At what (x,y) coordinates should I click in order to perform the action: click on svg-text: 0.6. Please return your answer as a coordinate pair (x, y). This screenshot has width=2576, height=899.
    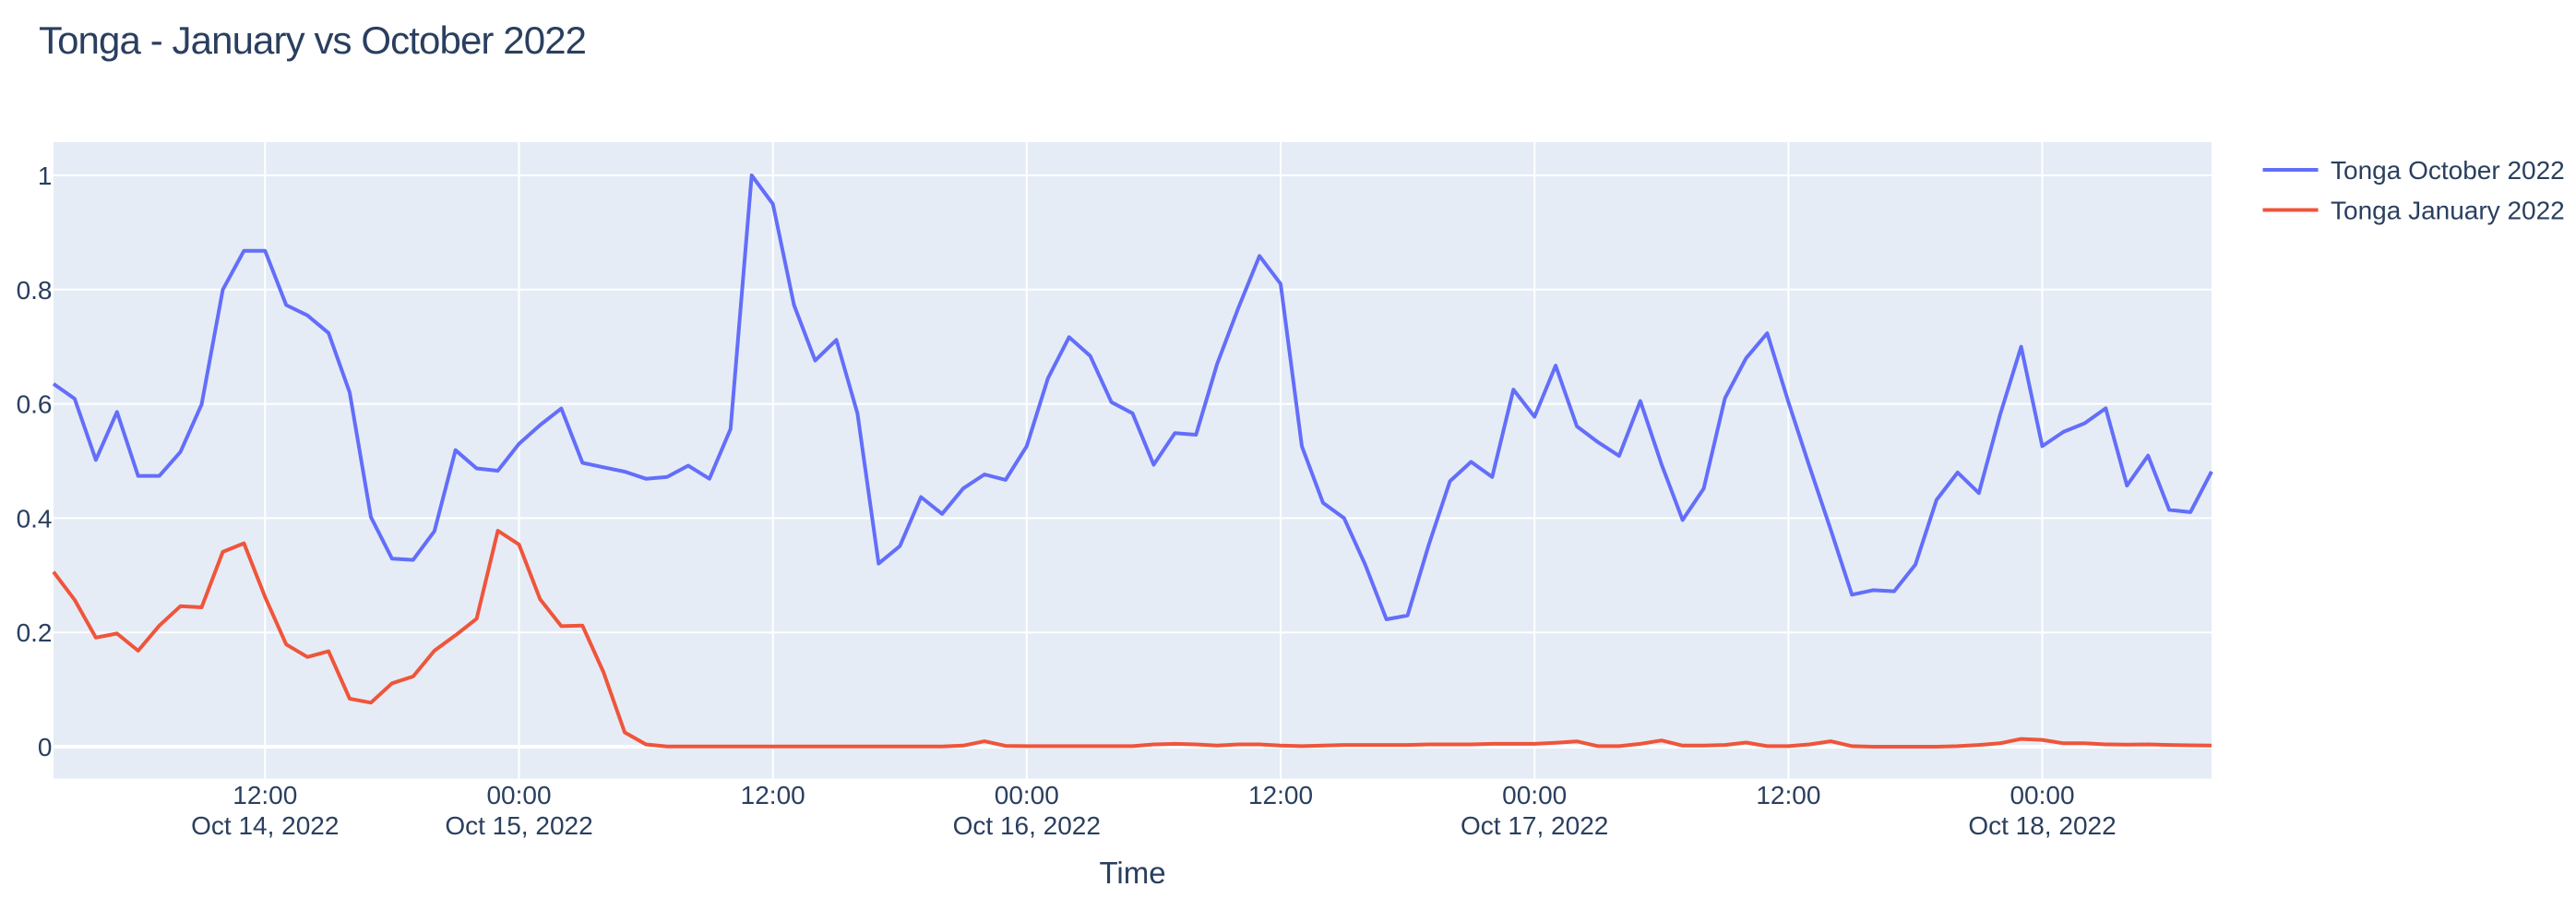
    Looking at the image, I should click on (35, 405).